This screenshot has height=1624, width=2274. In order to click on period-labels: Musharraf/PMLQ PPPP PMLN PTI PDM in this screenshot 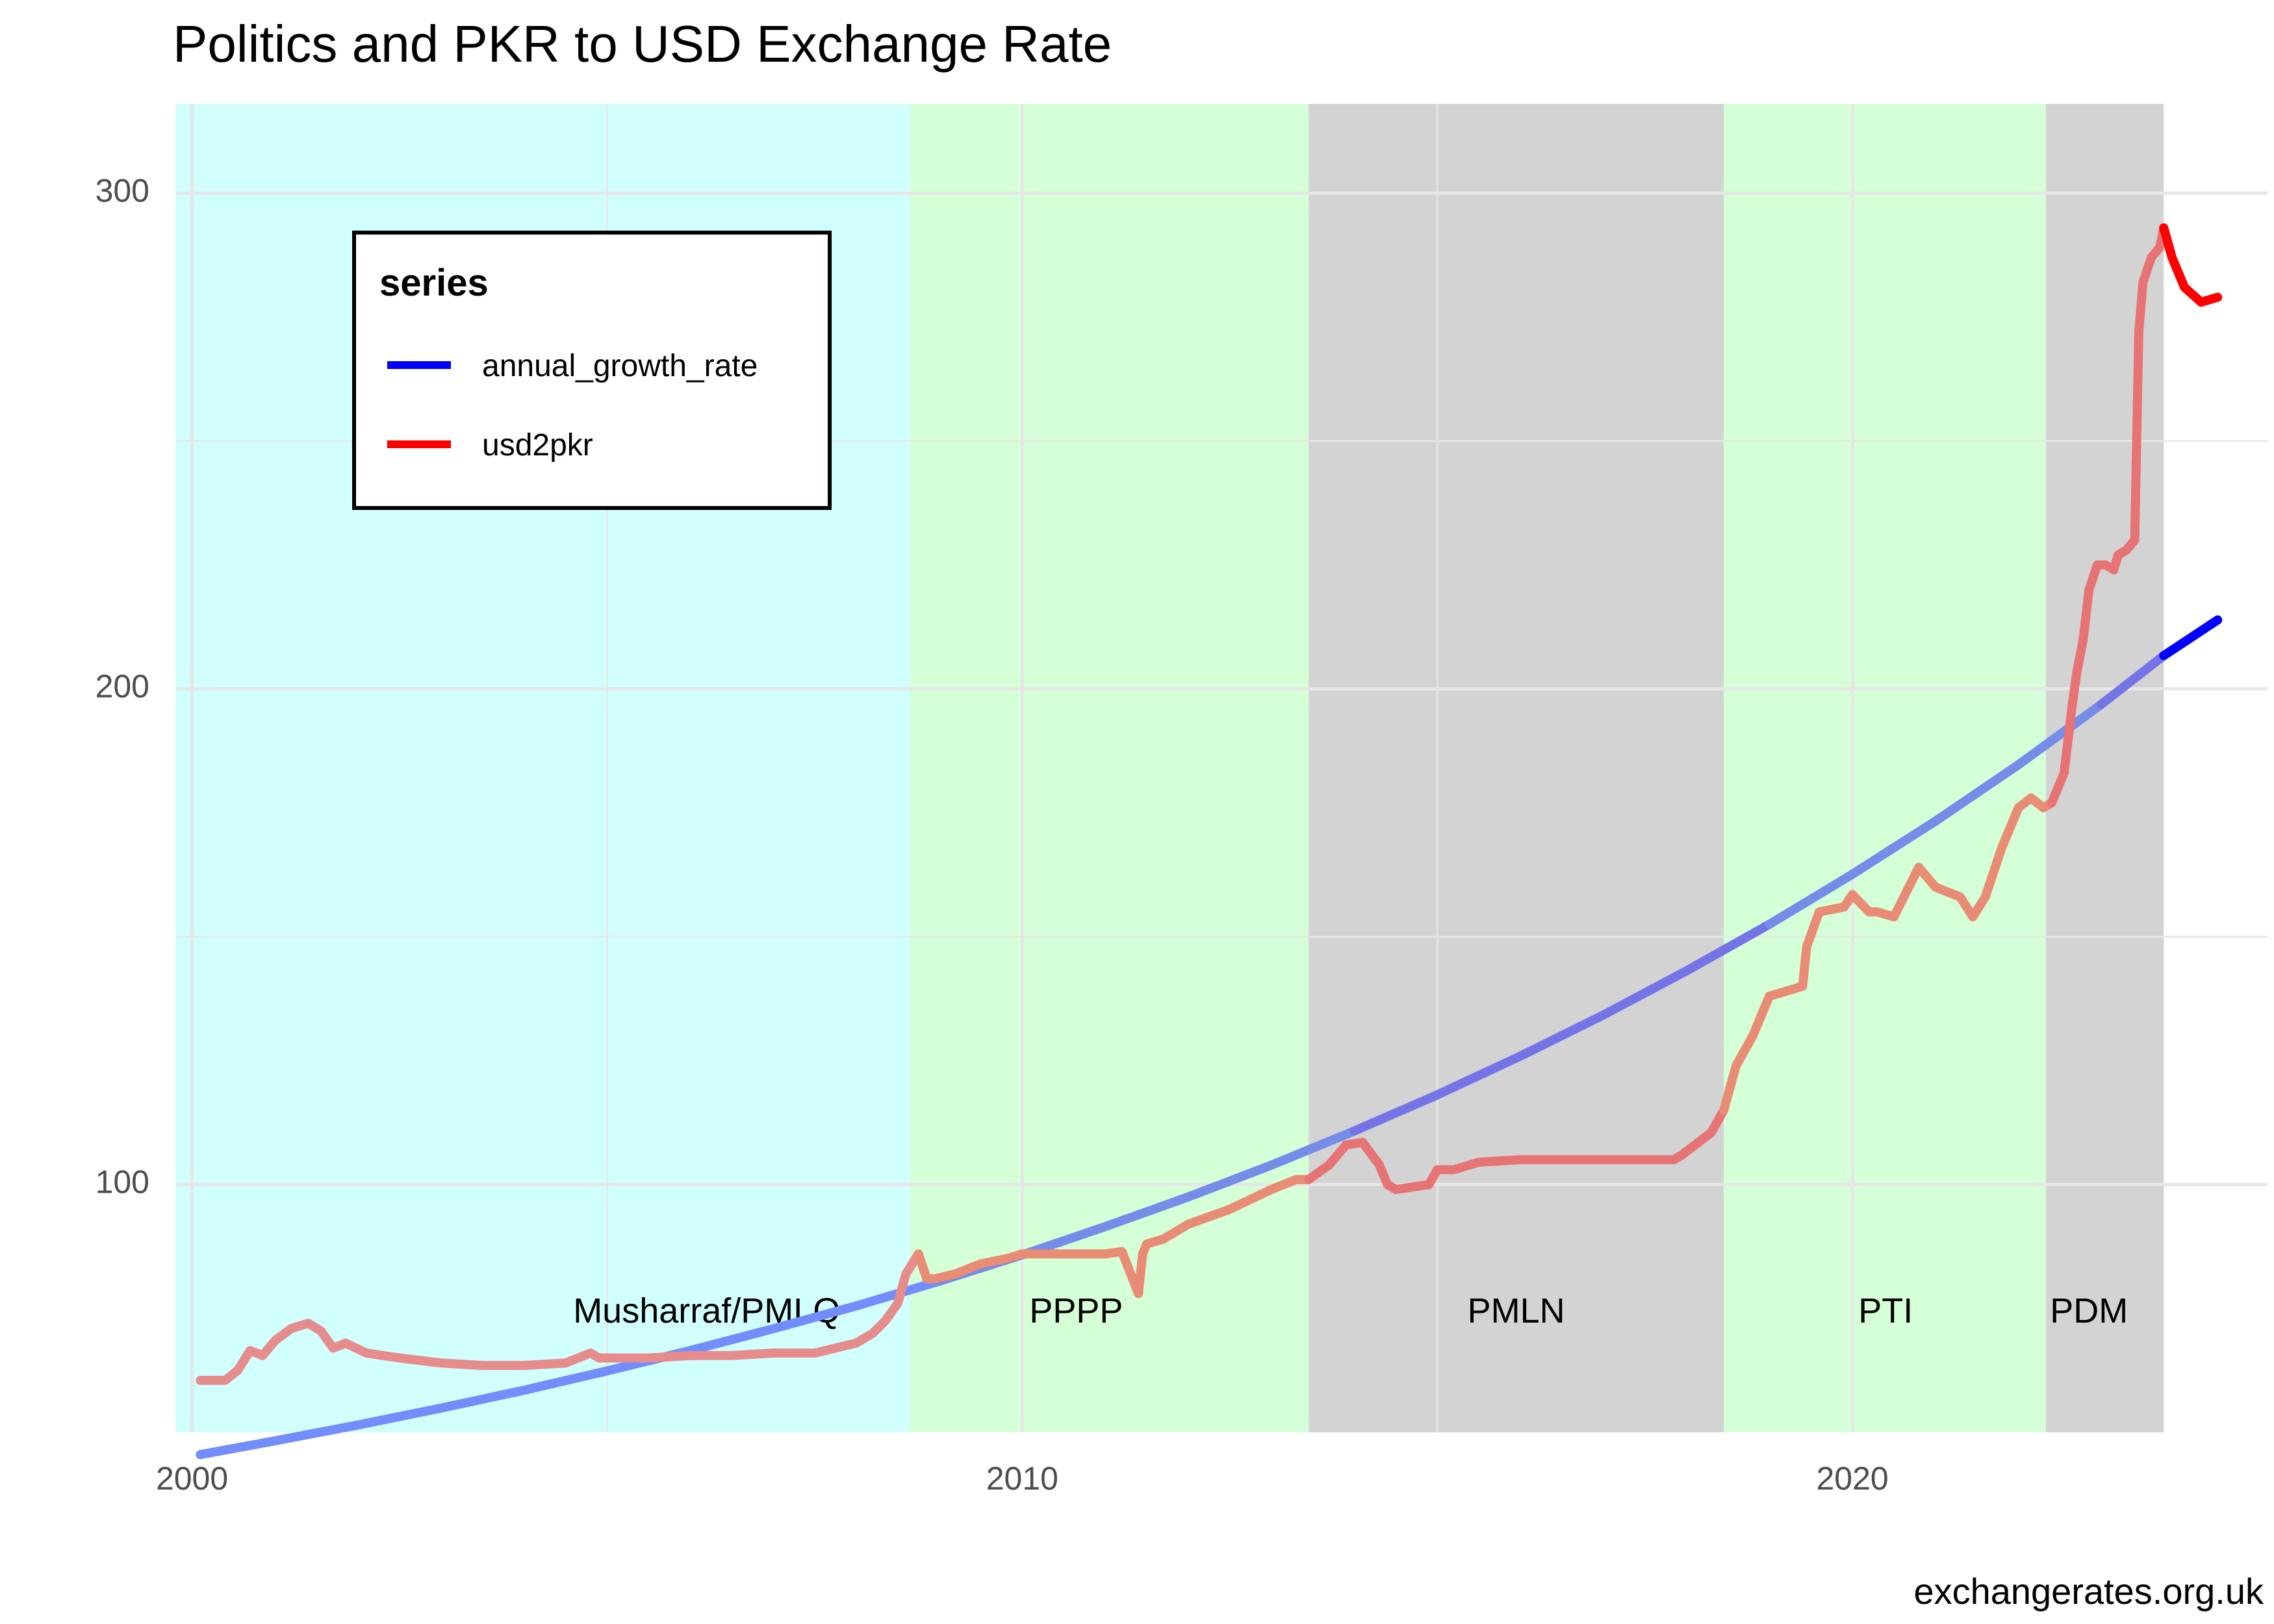, I will do `click(1350, 1310)`.